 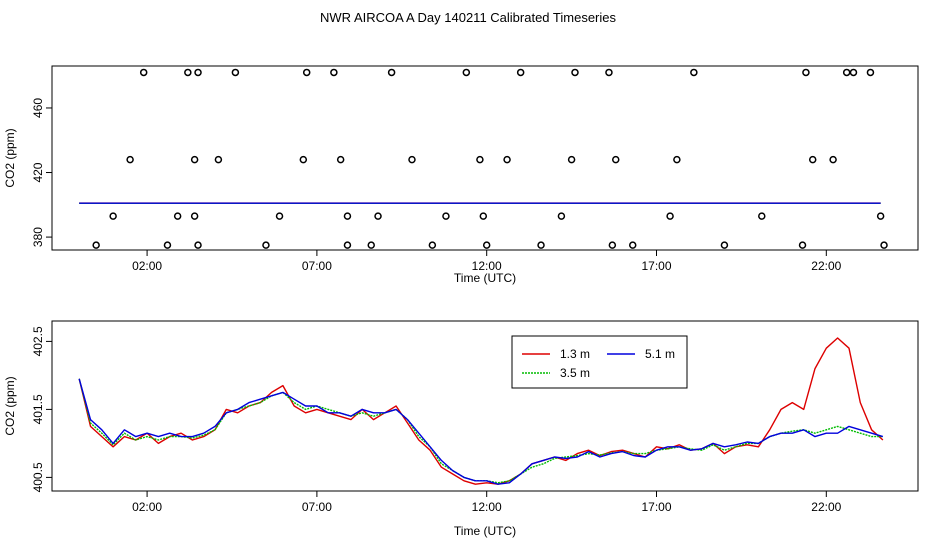 I want to click on legend-label: 1.3 m, so click(x=575, y=354).